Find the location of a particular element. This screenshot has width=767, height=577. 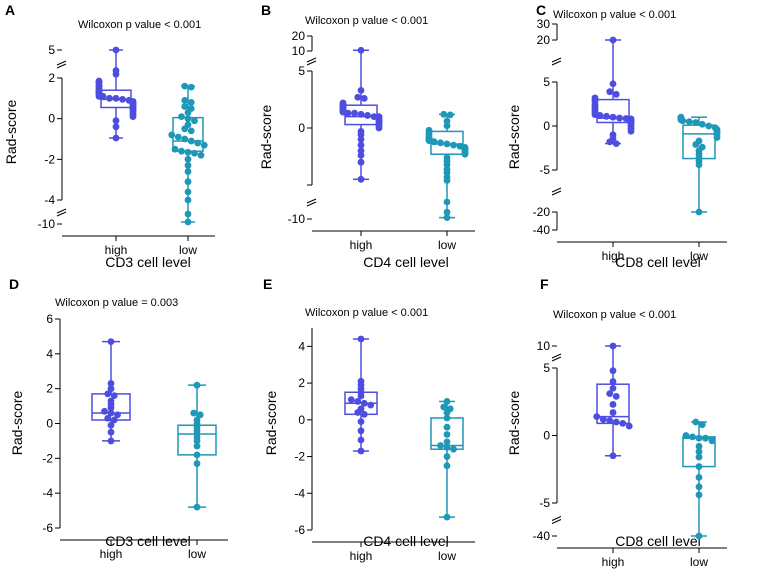

panel-d-y-tick-label: 0 is located at coordinates (49, 424).